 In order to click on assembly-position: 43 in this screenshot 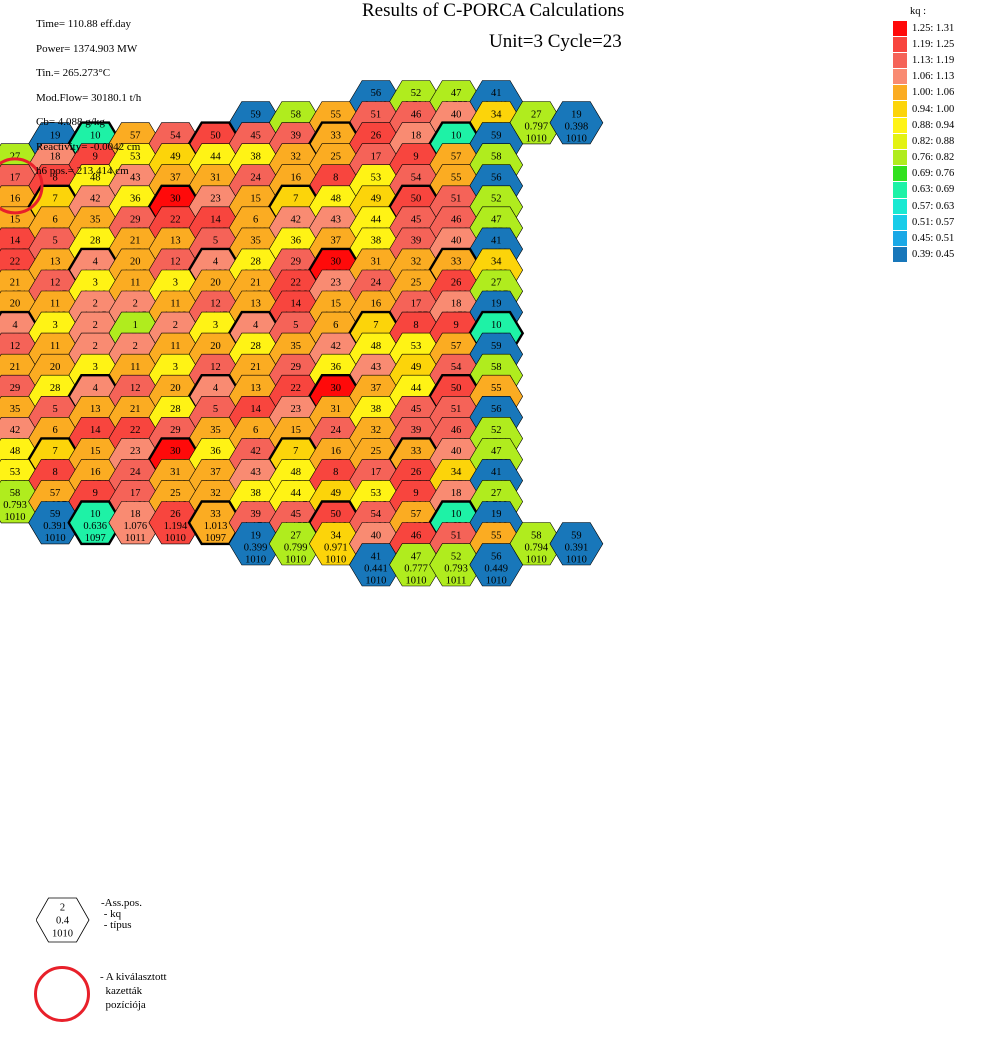, I will do `click(336, 220)`.